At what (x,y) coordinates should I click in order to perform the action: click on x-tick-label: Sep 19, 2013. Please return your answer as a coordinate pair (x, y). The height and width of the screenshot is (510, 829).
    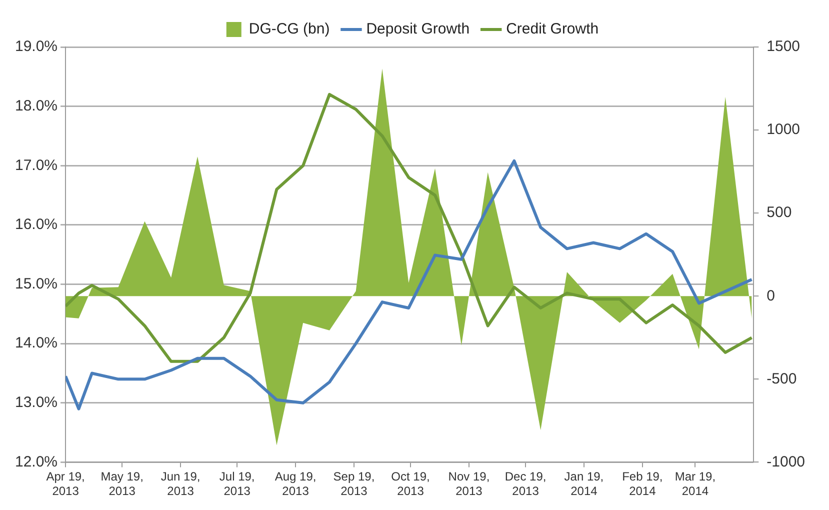
    Looking at the image, I should click on (354, 484).